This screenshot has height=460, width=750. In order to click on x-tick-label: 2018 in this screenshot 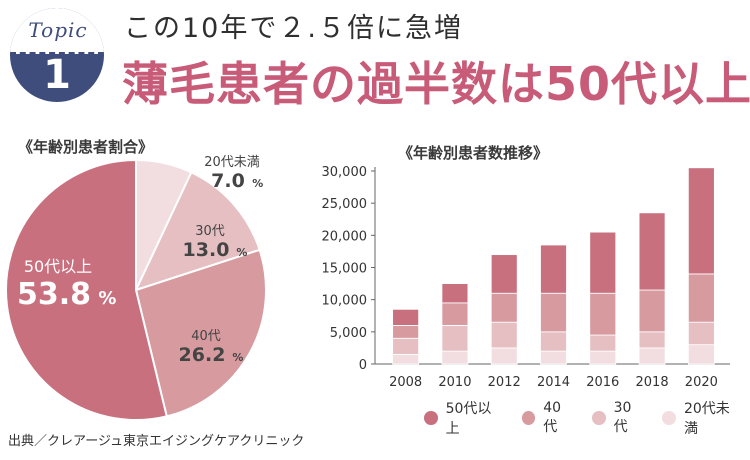, I will do `click(652, 382)`.